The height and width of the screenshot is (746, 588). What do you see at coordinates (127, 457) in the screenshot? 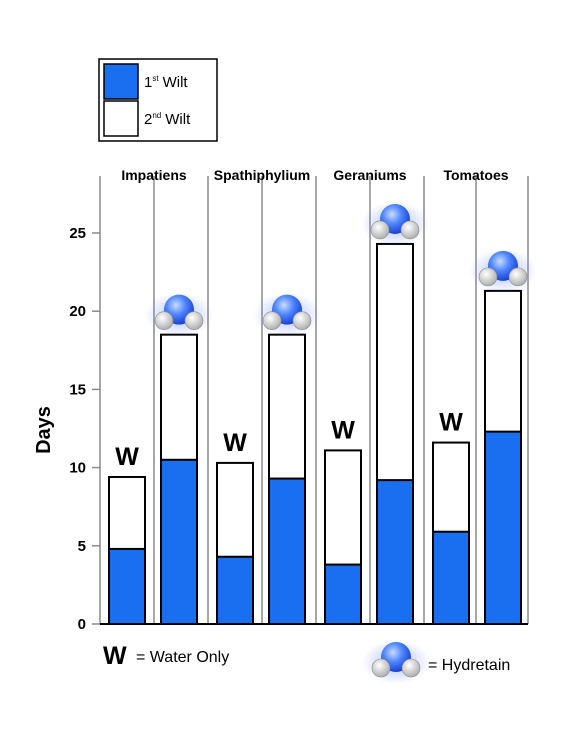
I see `water-marker-impatiens-w: W` at bounding box center [127, 457].